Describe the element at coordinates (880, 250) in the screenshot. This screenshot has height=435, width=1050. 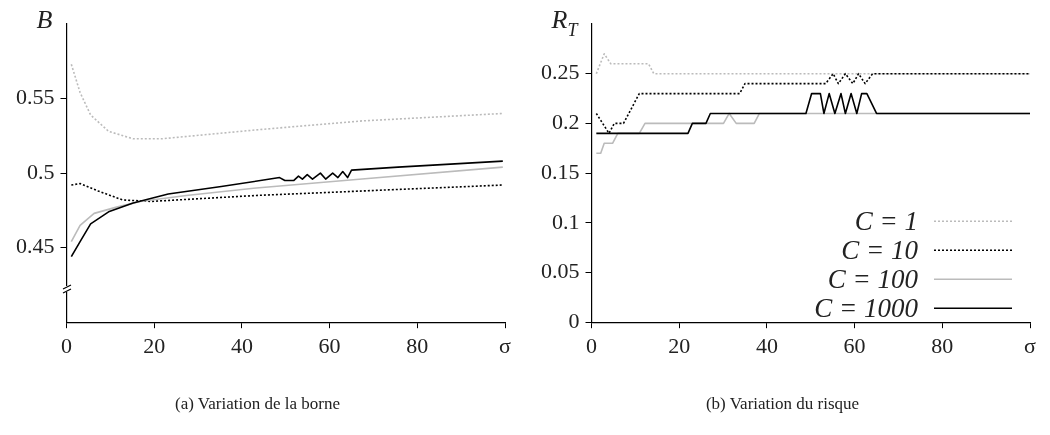
I see `legend-label: C = 10` at that location.